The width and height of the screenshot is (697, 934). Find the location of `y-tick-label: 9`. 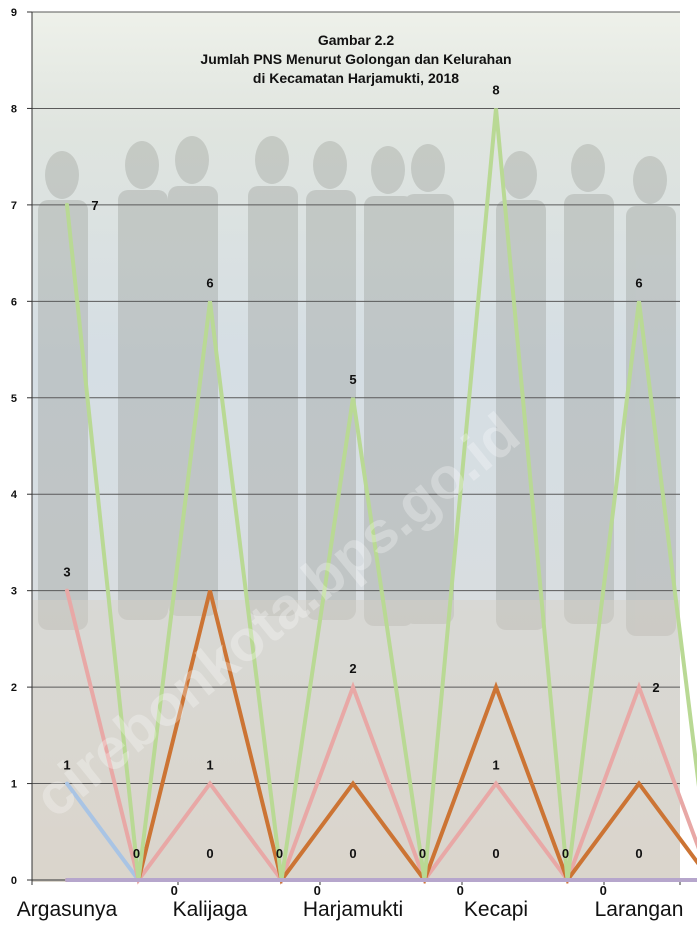

y-tick-label: 9 is located at coordinates (14, 13).